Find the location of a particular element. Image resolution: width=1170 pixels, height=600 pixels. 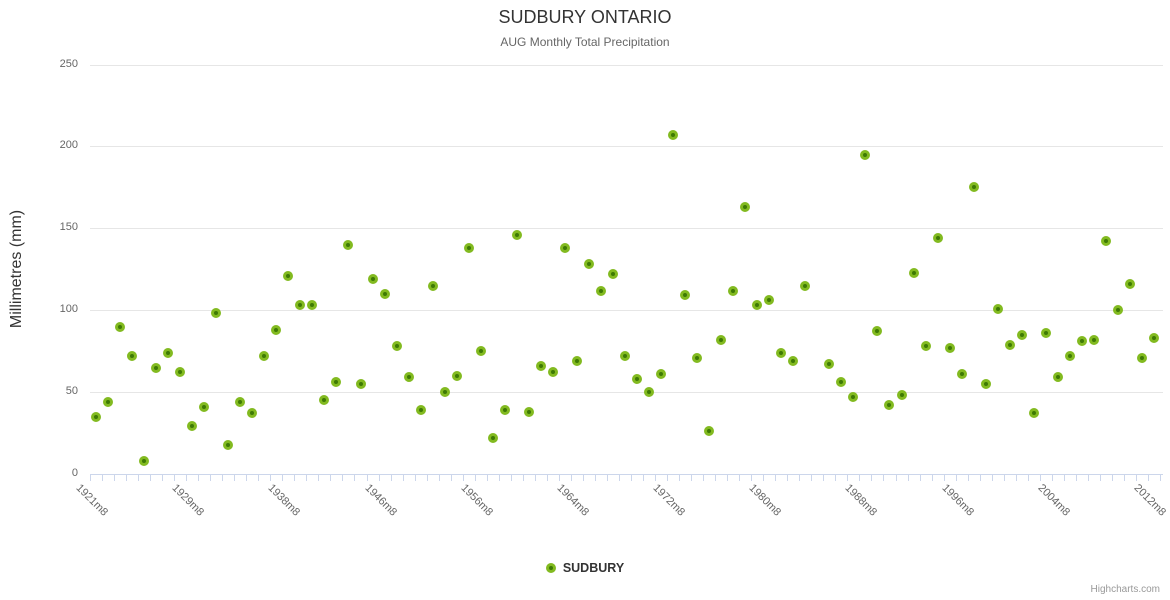

x-axis-tick-label: 1972m8 is located at coordinates (669, 500).